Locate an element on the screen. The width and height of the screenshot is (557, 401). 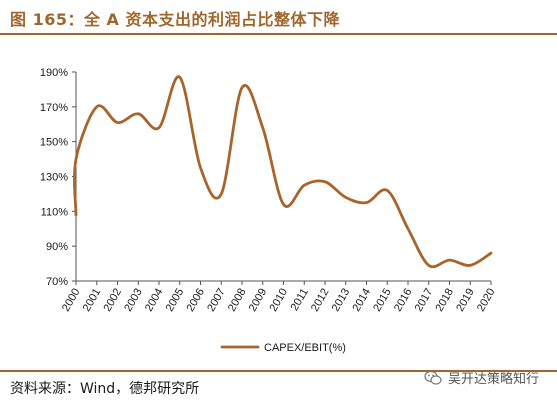
y-tick-label: 170% is located at coordinates (54, 108).